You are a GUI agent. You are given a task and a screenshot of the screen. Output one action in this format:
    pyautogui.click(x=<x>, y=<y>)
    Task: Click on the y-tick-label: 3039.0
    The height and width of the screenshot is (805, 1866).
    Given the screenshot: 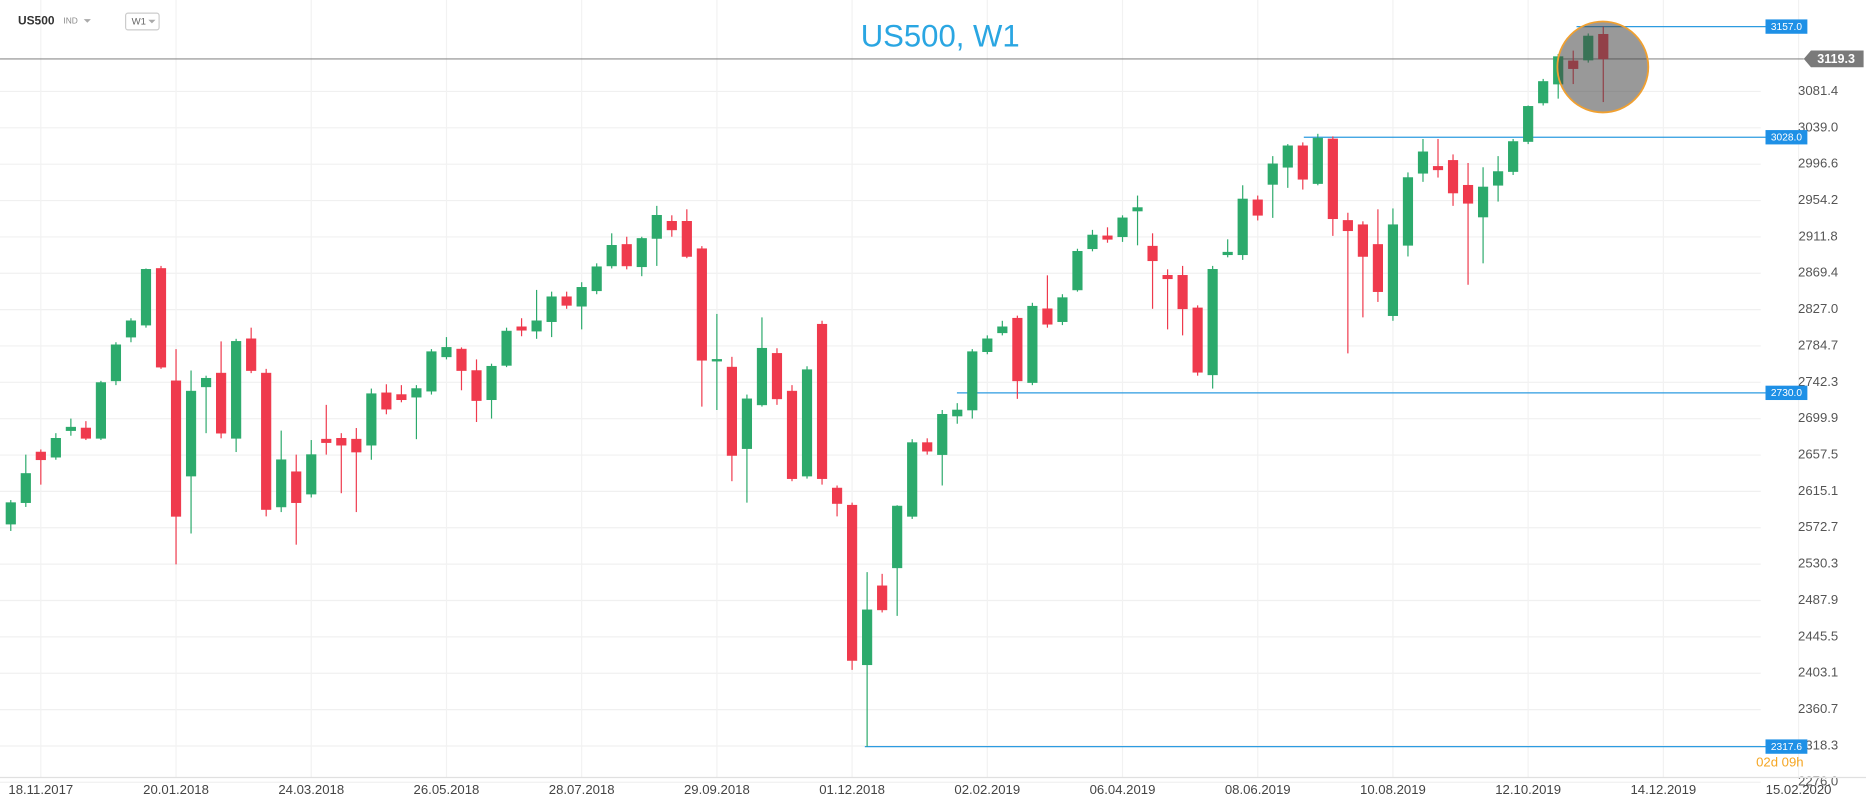 What is the action you would take?
    pyautogui.click(x=1818, y=126)
    